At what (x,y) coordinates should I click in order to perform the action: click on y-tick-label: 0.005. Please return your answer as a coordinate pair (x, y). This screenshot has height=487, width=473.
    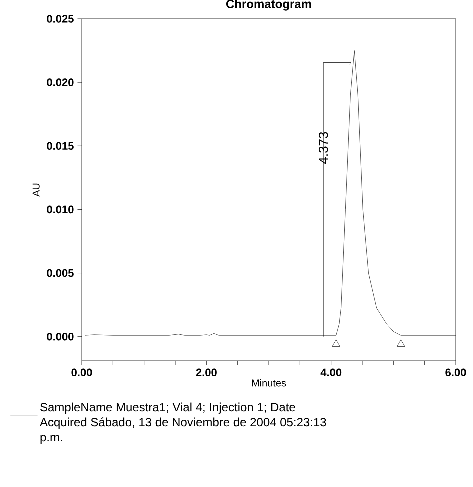
    Looking at the image, I should click on (60, 273).